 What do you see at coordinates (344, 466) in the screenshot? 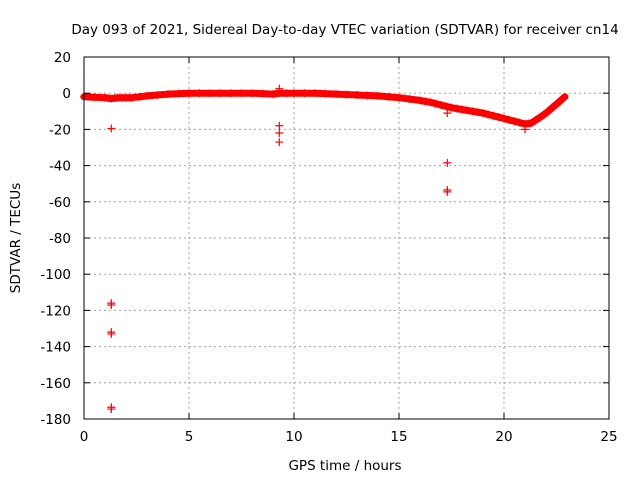
I see `x-axis-label: GPS time / hours` at bounding box center [344, 466].